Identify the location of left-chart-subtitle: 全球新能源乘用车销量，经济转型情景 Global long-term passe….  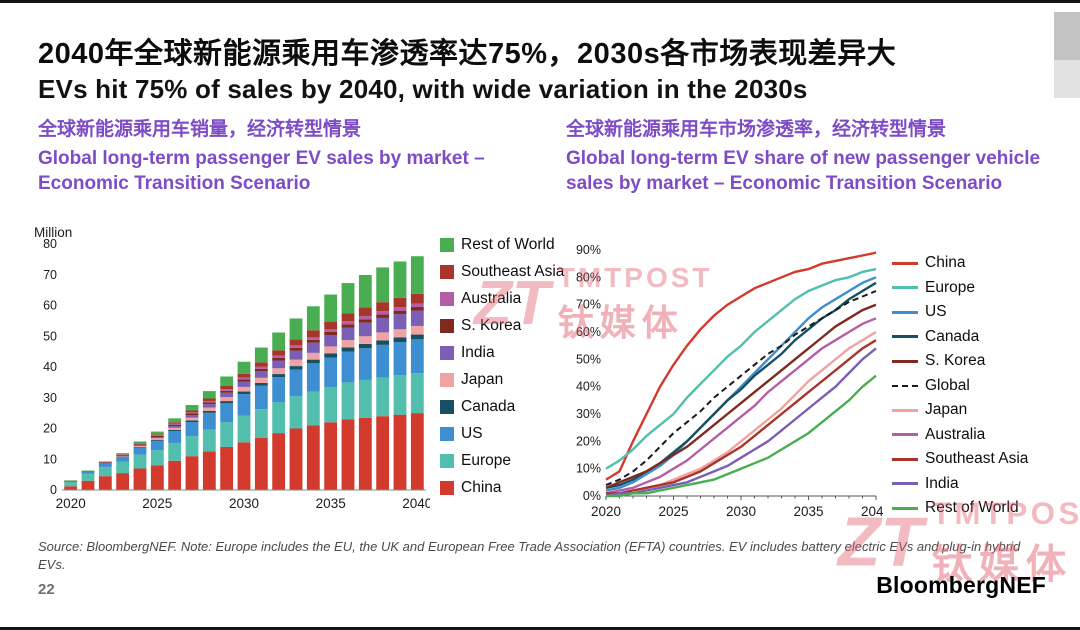
(290, 157).